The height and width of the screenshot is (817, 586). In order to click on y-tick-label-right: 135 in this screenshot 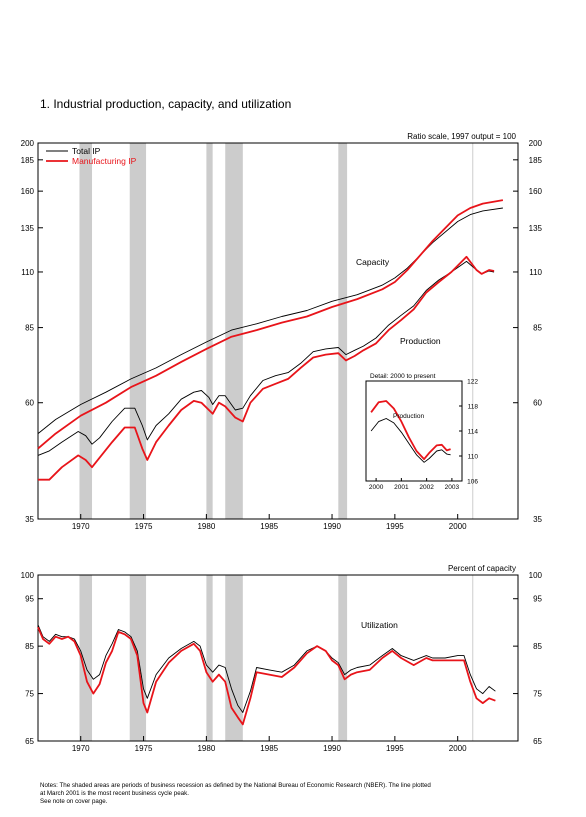, I will do `click(536, 228)`.